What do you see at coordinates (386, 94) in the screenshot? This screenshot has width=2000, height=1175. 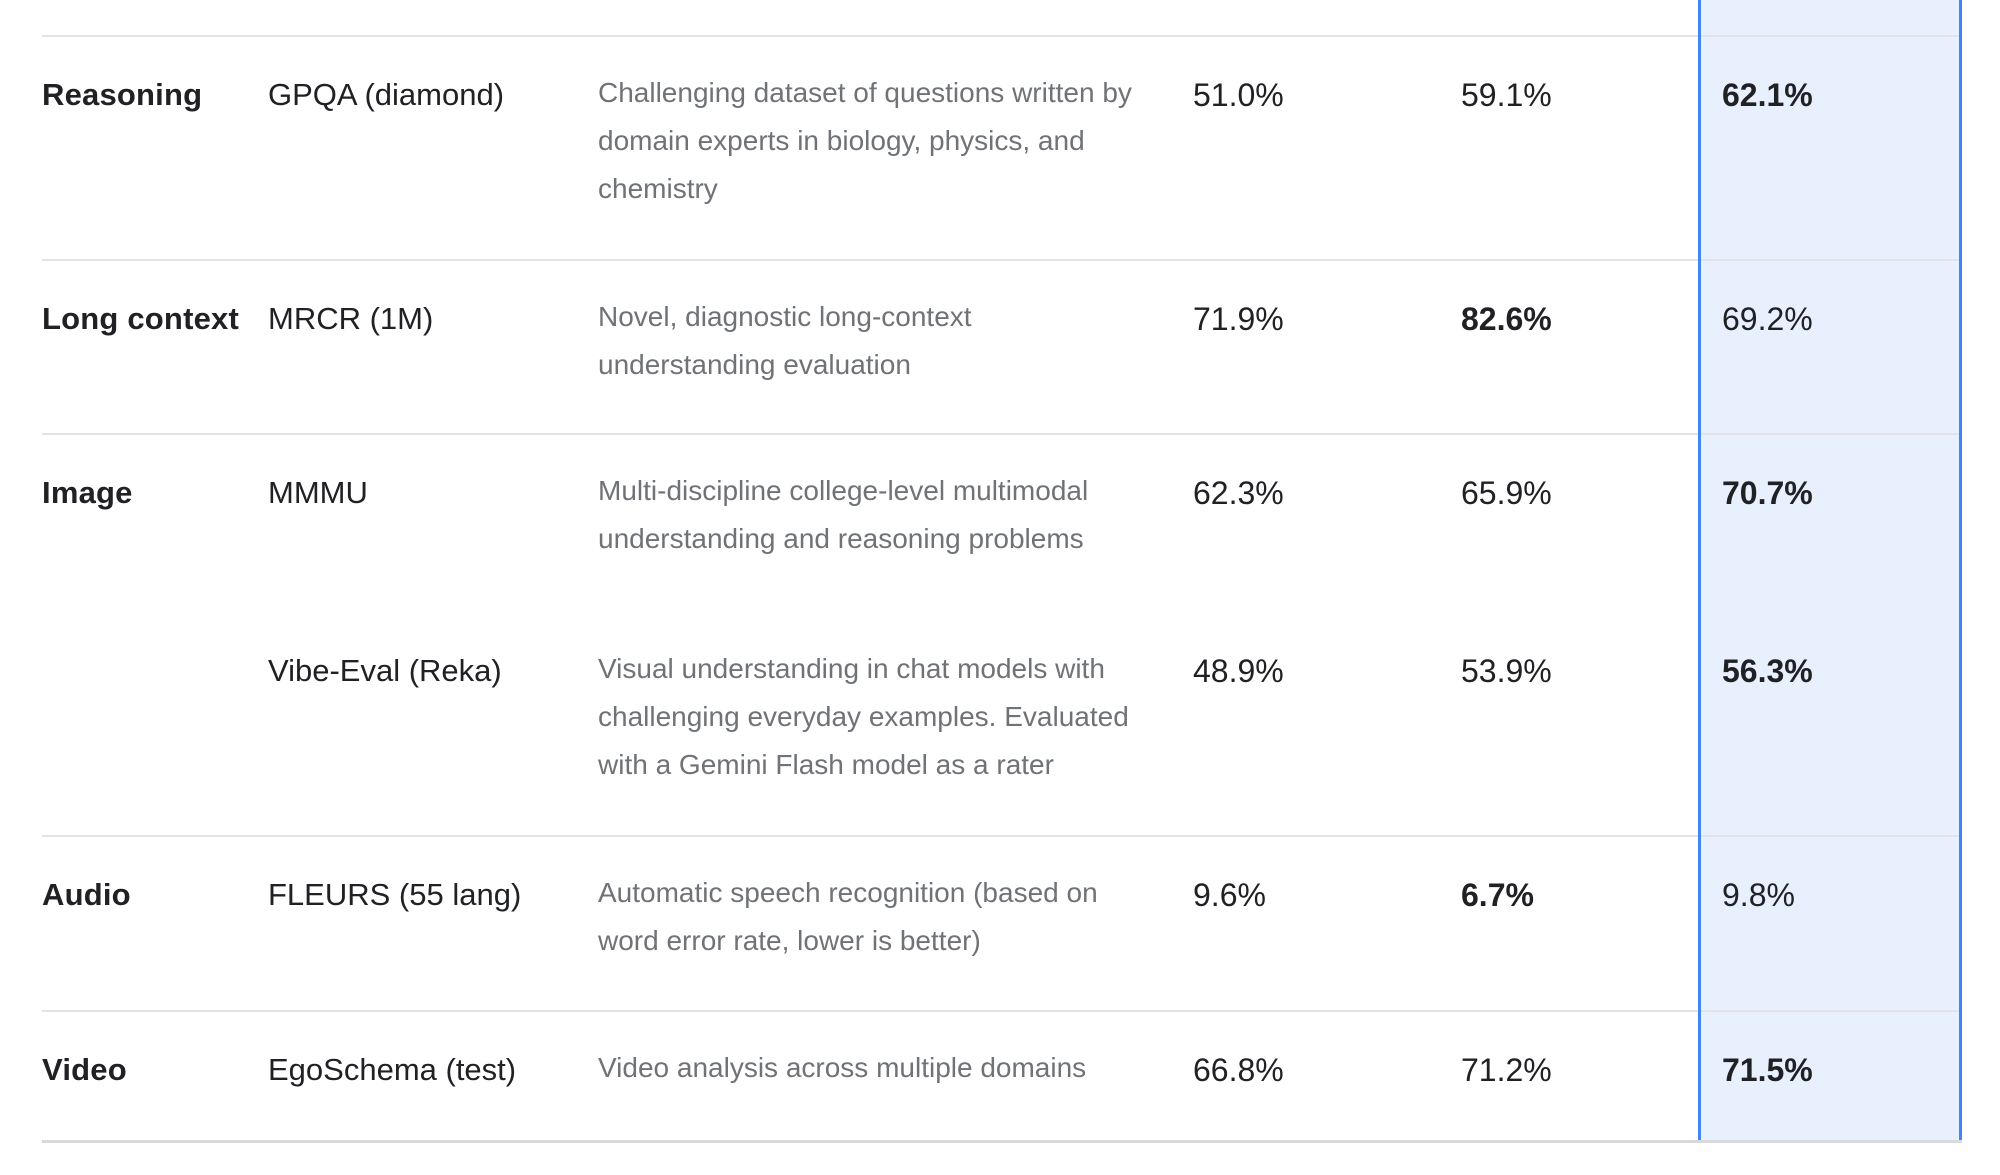 I see `benchmark-cell: GPQA (diamond)` at bounding box center [386, 94].